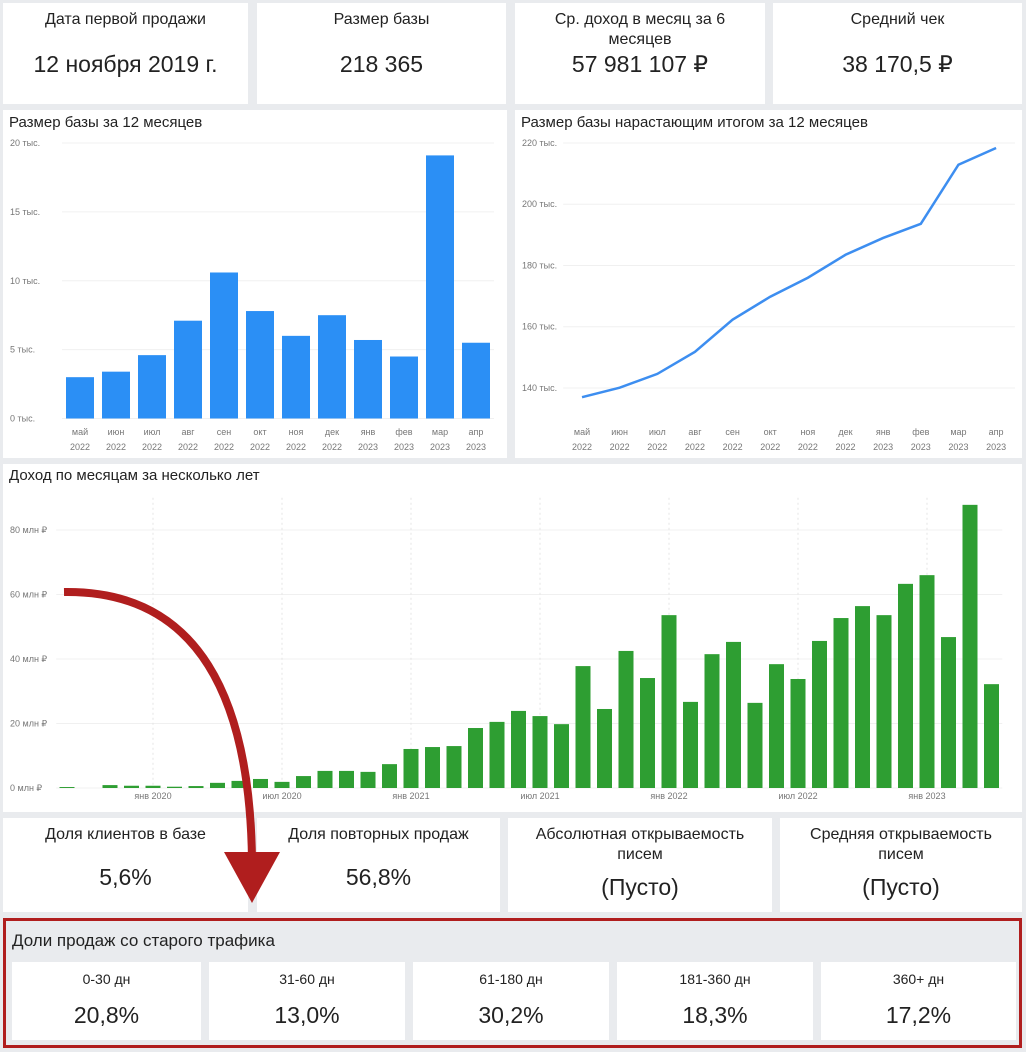 This screenshot has width=1026, height=1052. I want to click on kpi-card: Размер базы 218 365, so click(381, 53).